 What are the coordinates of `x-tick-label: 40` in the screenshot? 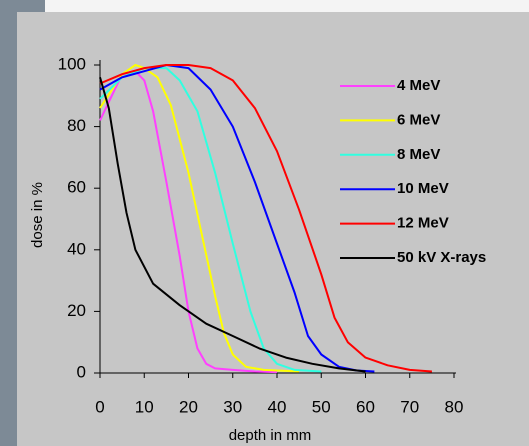 It's located at (277, 406).